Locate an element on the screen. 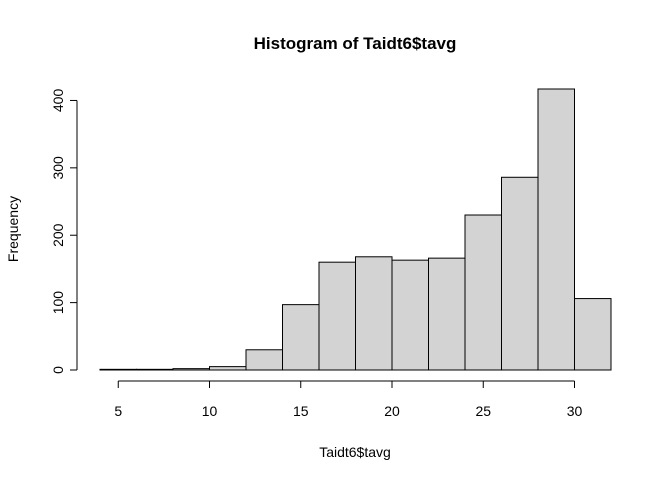 Image resolution: width=672 pixels, height=480 pixels. y-axis: 0 100 200 300 400 is located at coordinates (64, 231).